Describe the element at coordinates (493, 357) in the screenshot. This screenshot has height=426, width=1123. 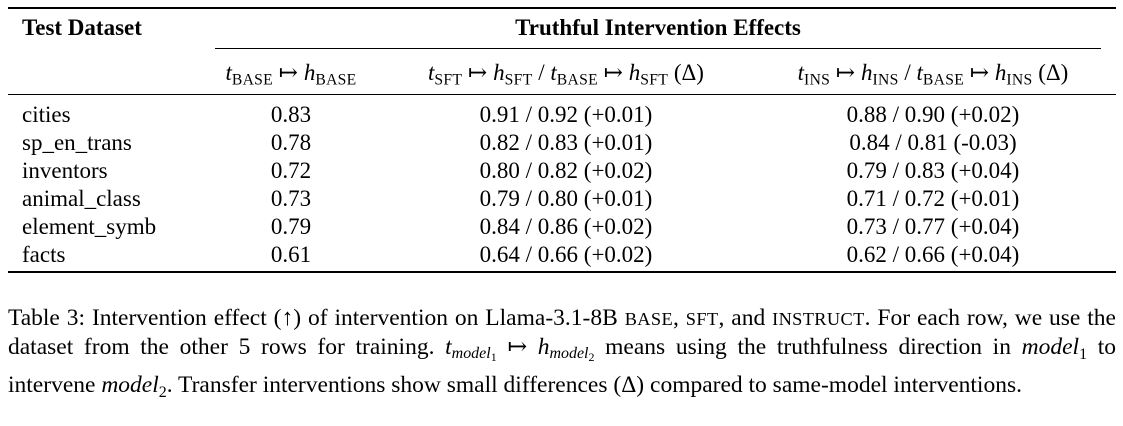
I see `sub-subscript: 1` at that location.